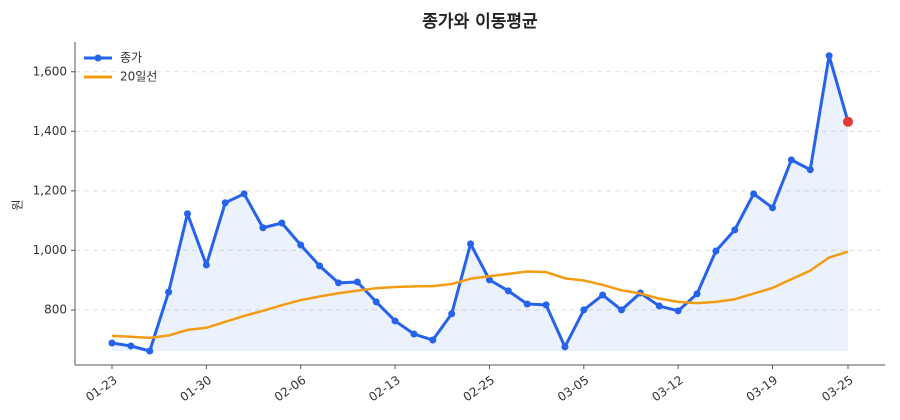 The height and width of the screenshot is (420, 900). I want to click on y-tick-label: 1,000, so click(50, 250).